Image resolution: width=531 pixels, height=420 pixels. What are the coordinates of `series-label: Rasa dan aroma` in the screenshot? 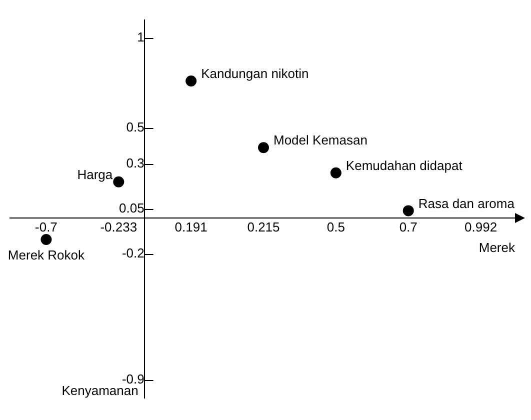 It's located at (467, 203).